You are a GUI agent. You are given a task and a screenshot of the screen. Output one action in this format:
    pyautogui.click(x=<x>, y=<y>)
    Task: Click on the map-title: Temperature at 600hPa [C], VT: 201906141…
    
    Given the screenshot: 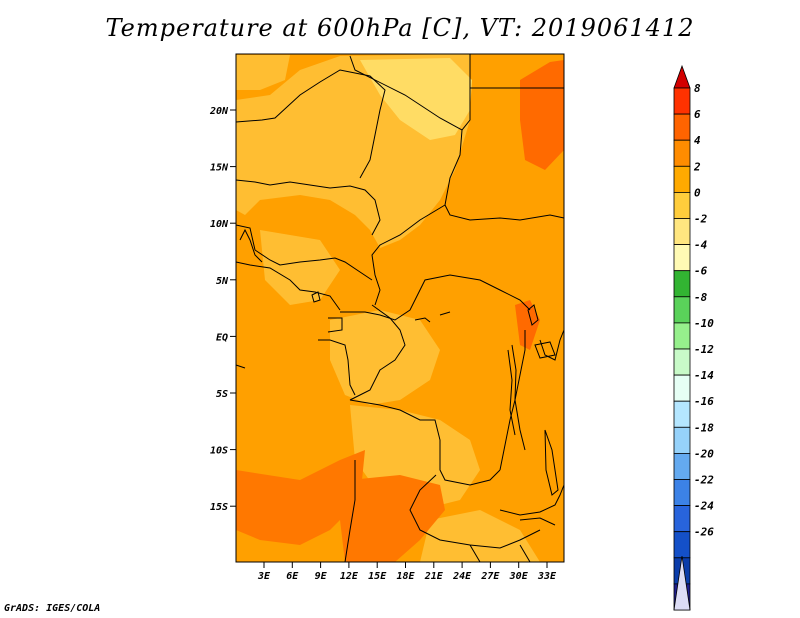 What is the action you would take?
    pyautogui.click(x=400, y=28)
    